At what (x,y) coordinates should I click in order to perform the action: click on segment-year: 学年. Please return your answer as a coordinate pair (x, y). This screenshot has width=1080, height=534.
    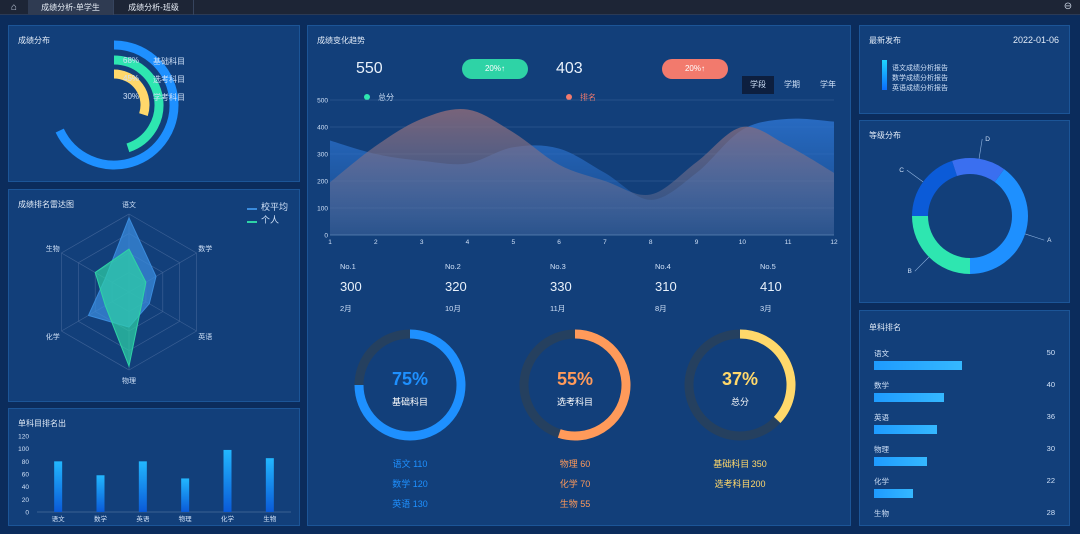
    Looking at the image, I should click on (828, 84).